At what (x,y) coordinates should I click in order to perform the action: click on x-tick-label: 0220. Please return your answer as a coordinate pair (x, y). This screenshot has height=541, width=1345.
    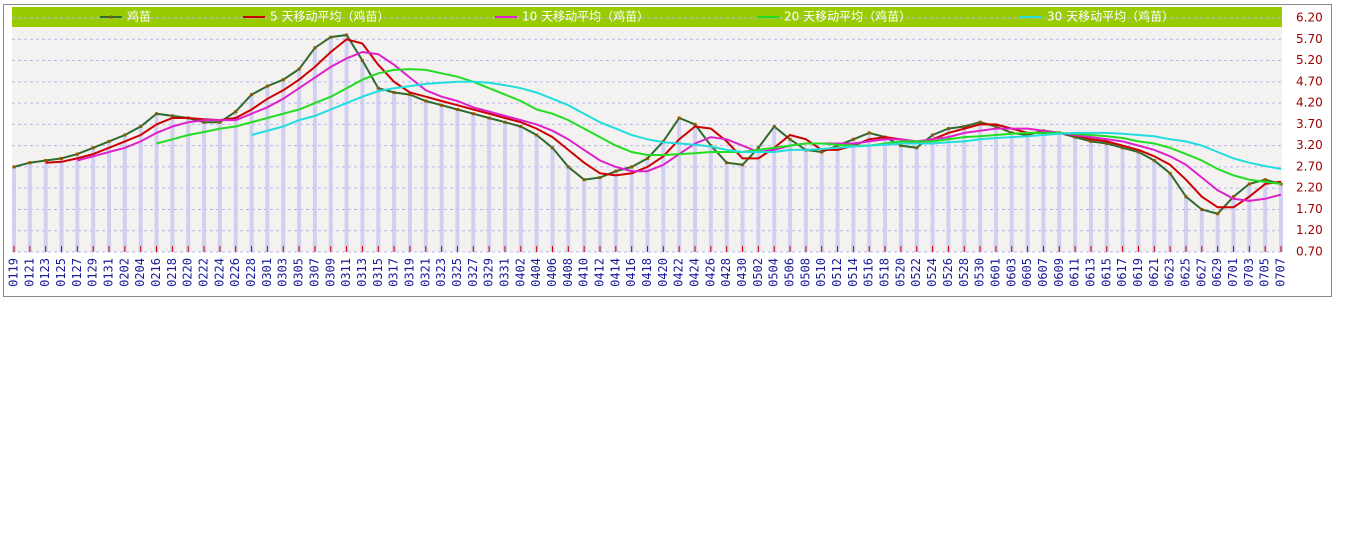
    Looking at the image, I should click on (188, 272).